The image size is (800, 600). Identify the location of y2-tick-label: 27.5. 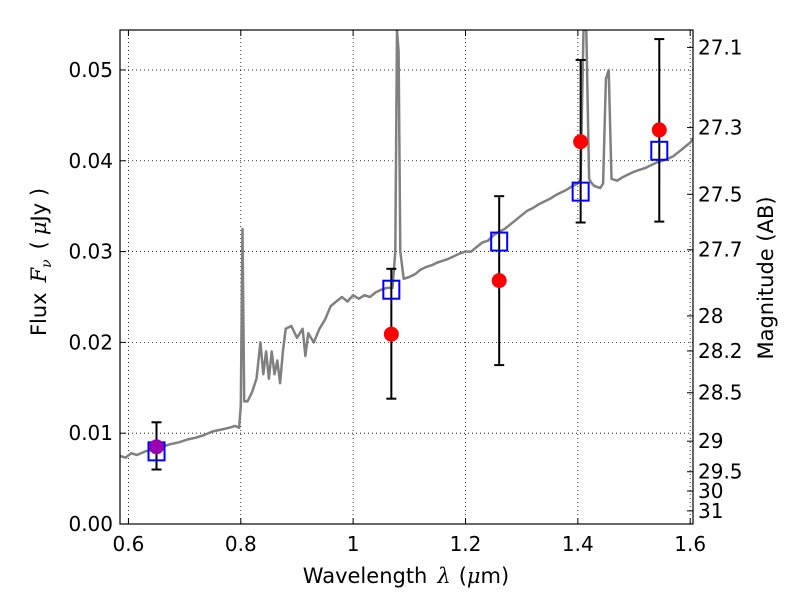
(720, 194).